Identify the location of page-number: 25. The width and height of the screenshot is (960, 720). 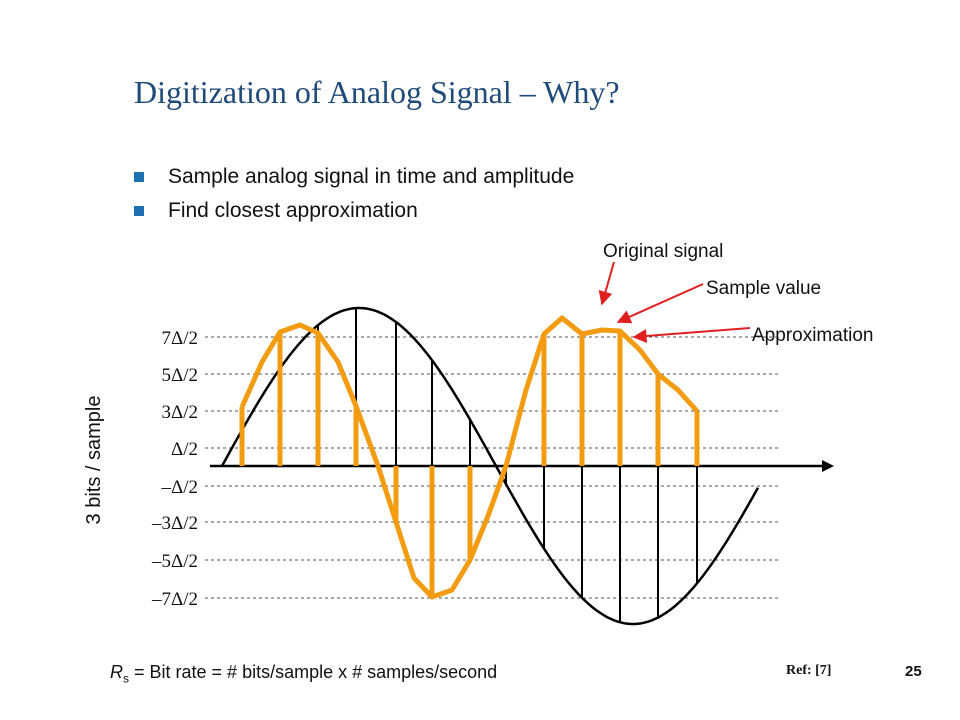
(913, 671).